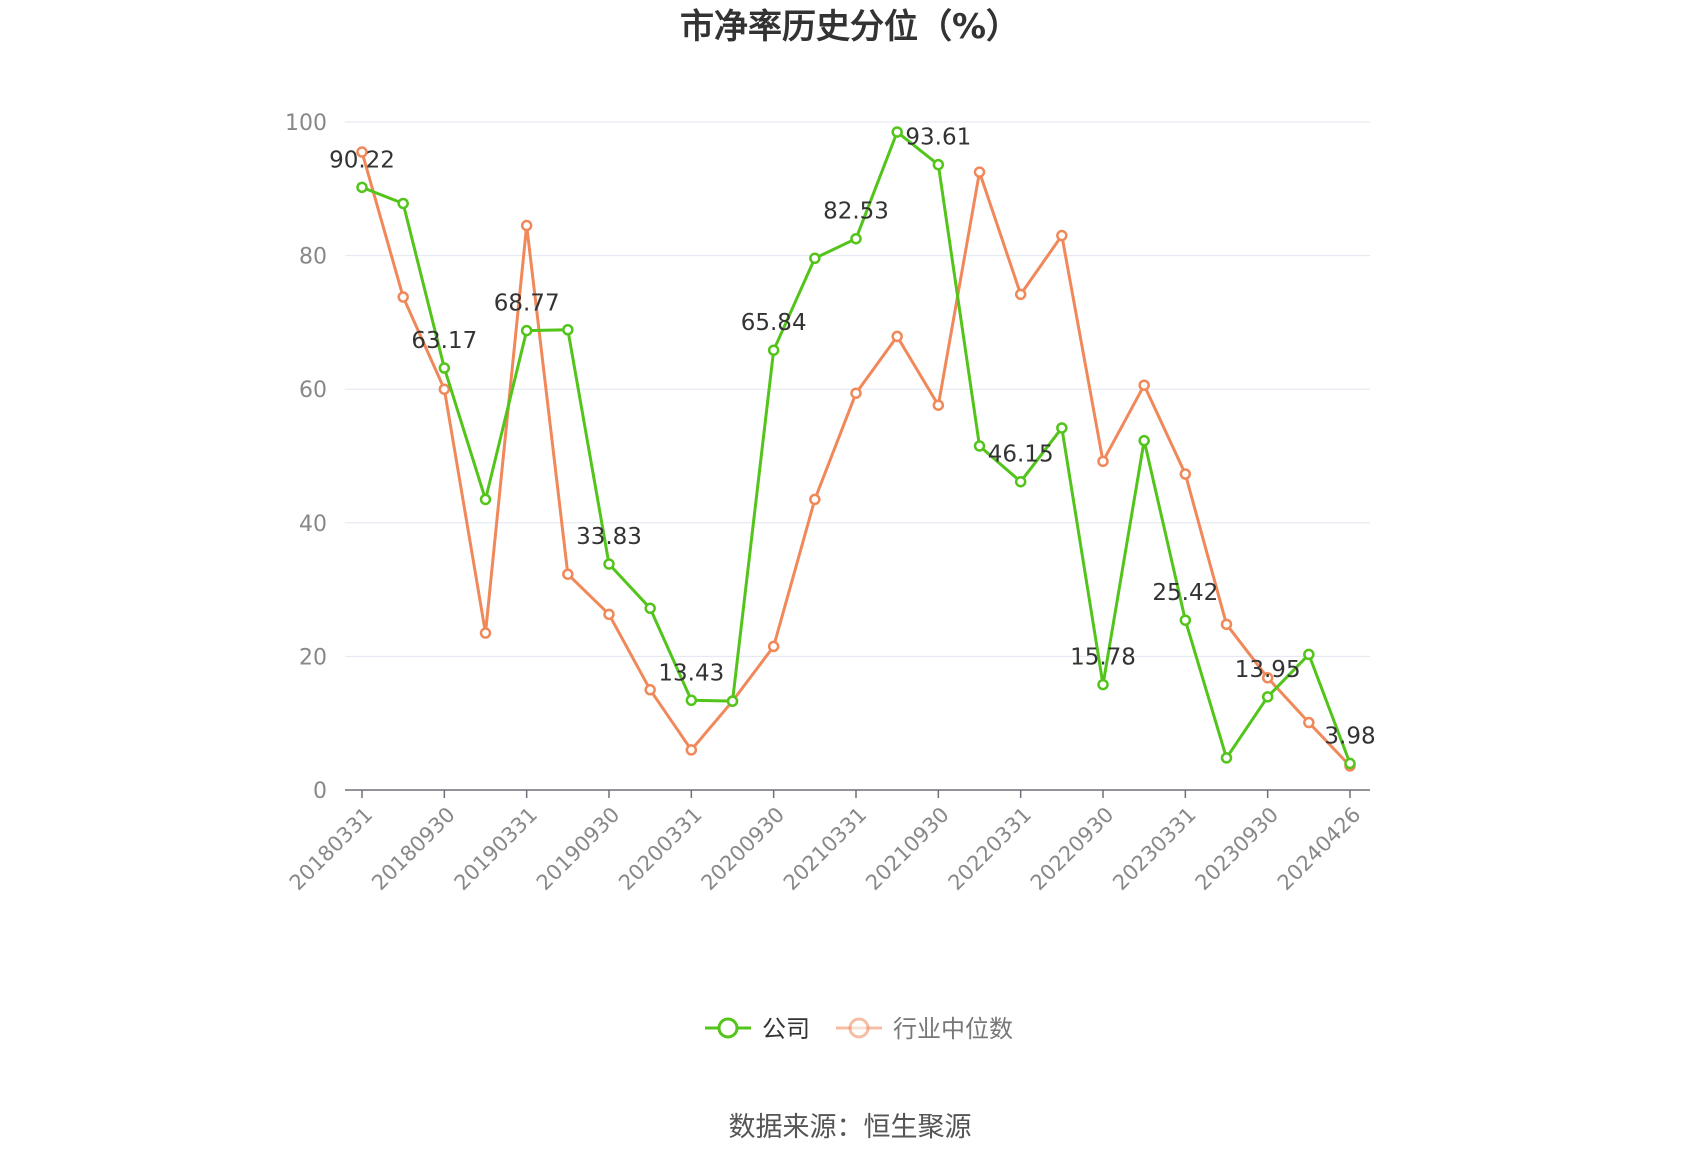 This screenshot has height=1150, width=1700. I want to click on data-label: 82.53, so click(856, 212).